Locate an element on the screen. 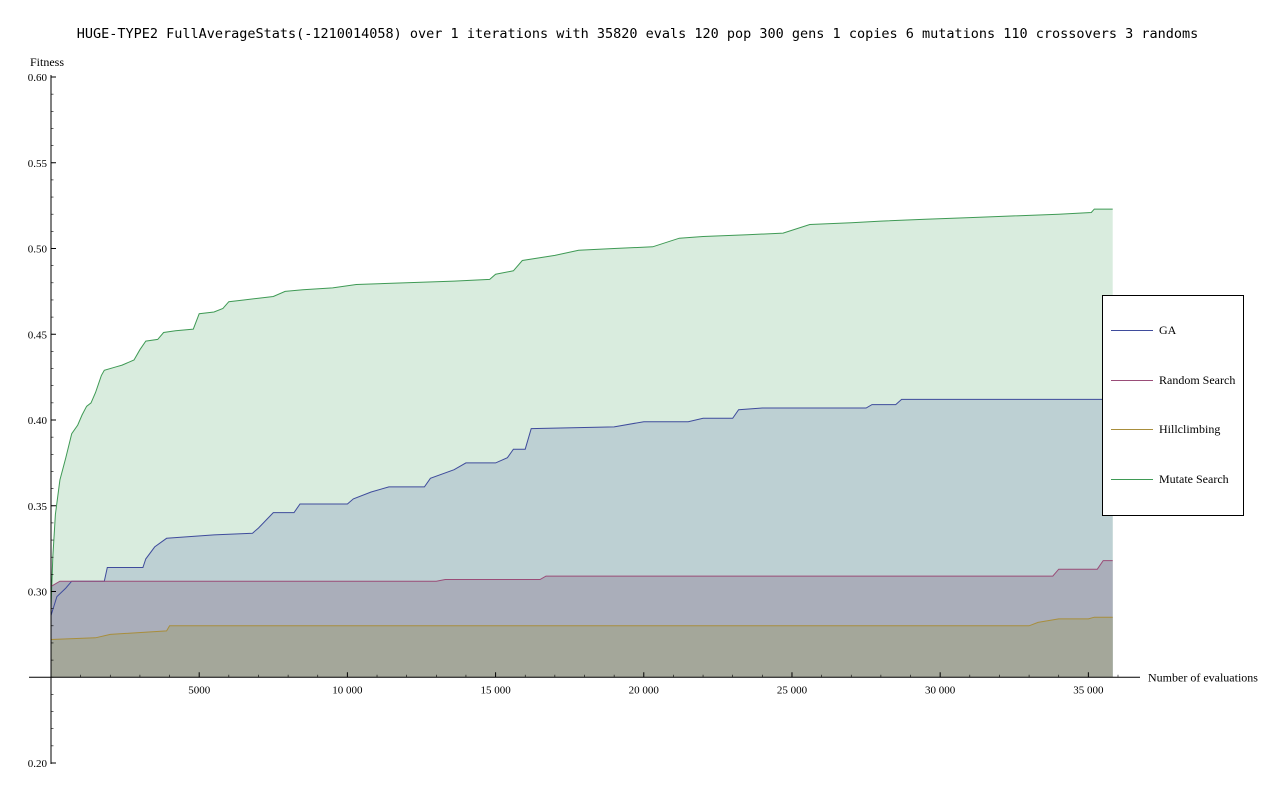  line-random-search is located at coordinates (581, 573).